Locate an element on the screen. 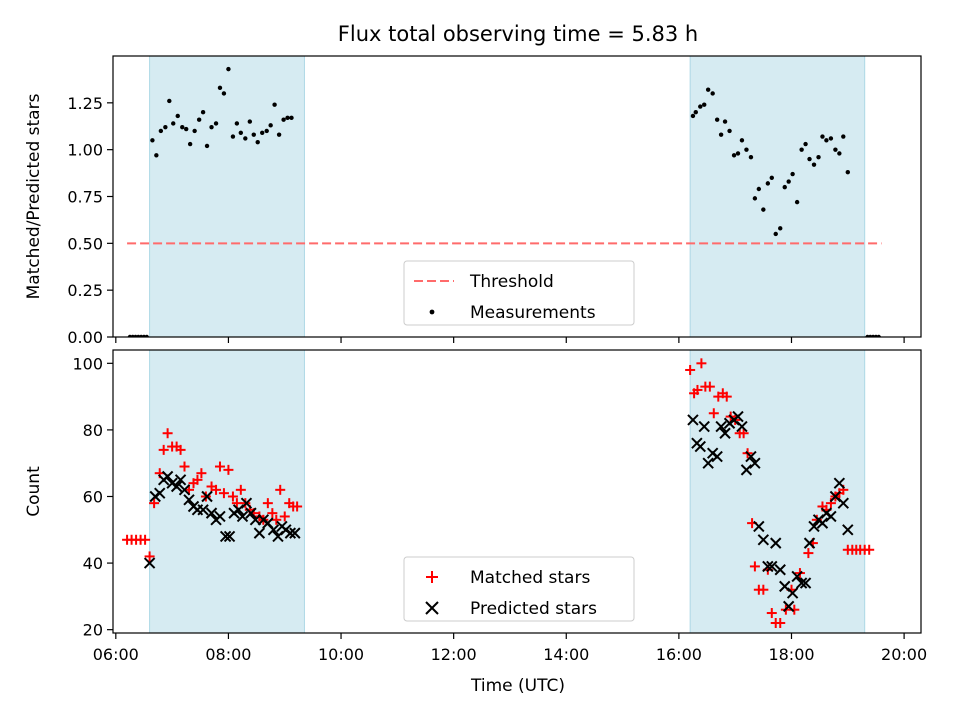 This screenshot has width=960, height=720. x-tick-label: 14:00 is located at coordinates (566, 654).